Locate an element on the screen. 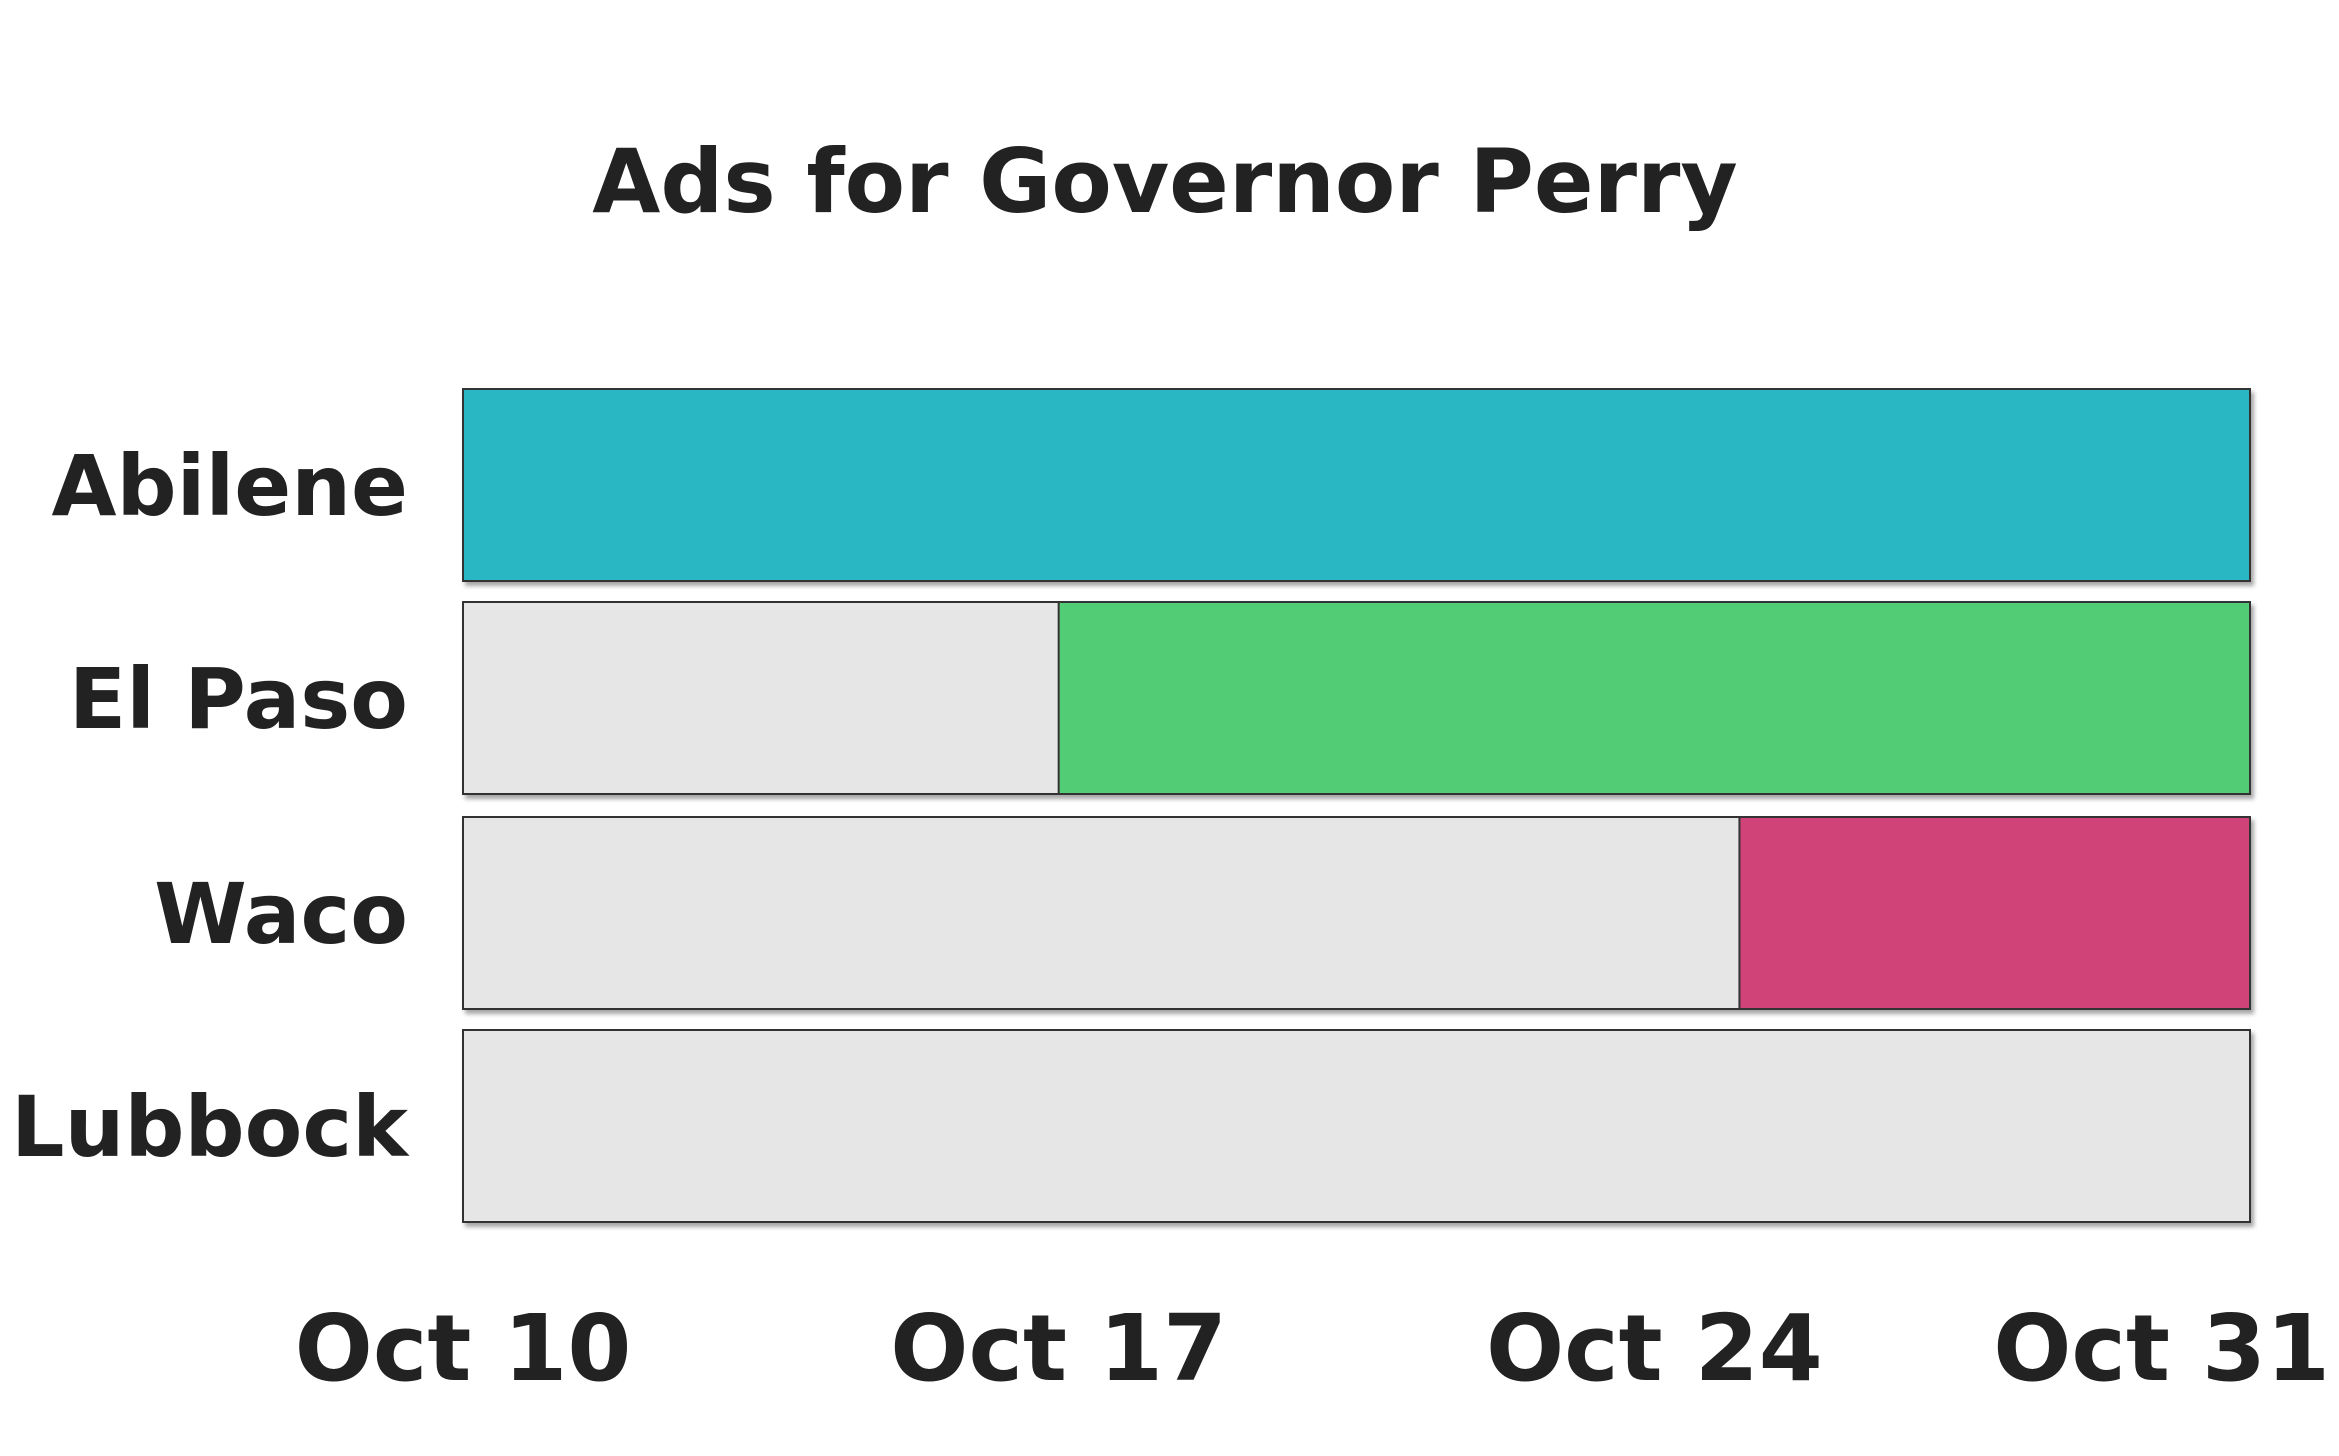 The width and height of the screenshot is (2339, 1456). row-abilene: Abilene is located at coordinates (1151, 485).